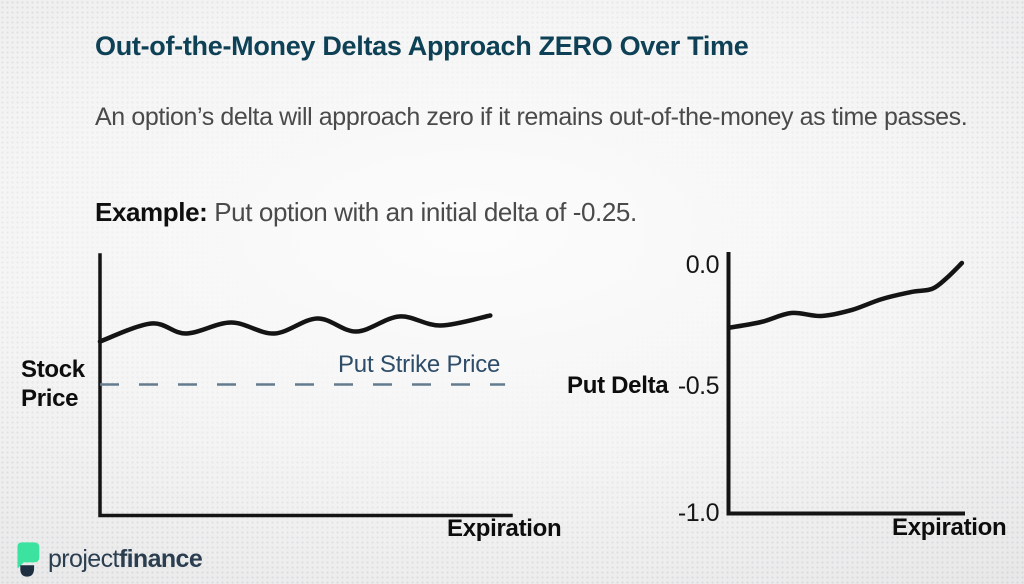 This screenshot has width=1024, height=584. I want to click on logo-word-finance: finance, so click(160, 559).